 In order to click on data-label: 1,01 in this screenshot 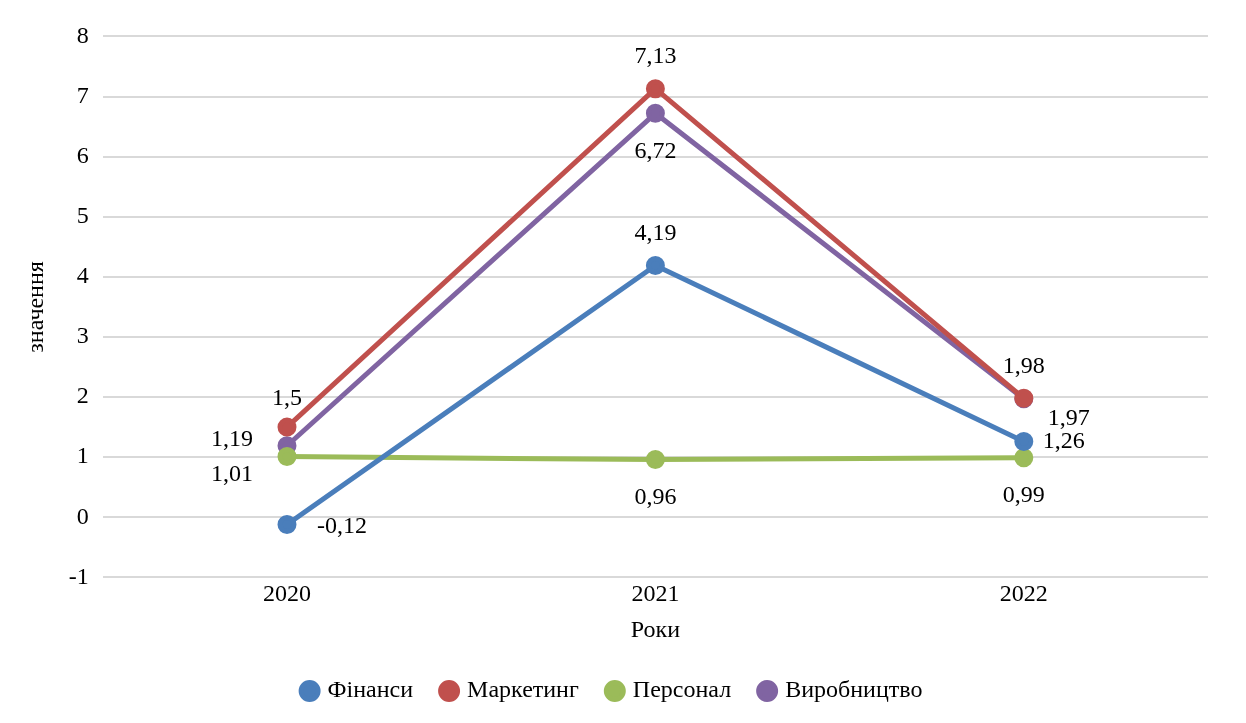, I will do `click(231, 472)`.